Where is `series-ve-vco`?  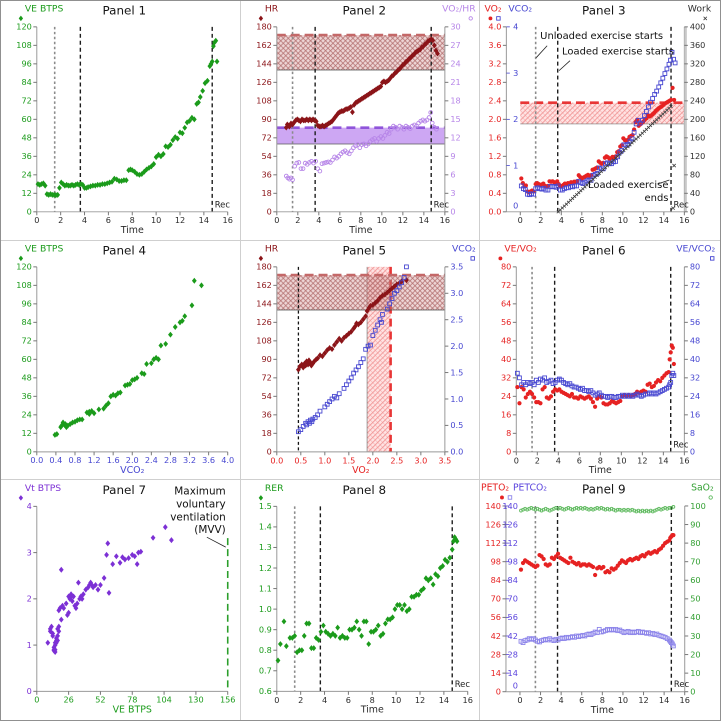 series-ve-vco is located at coordinates (596, 385).